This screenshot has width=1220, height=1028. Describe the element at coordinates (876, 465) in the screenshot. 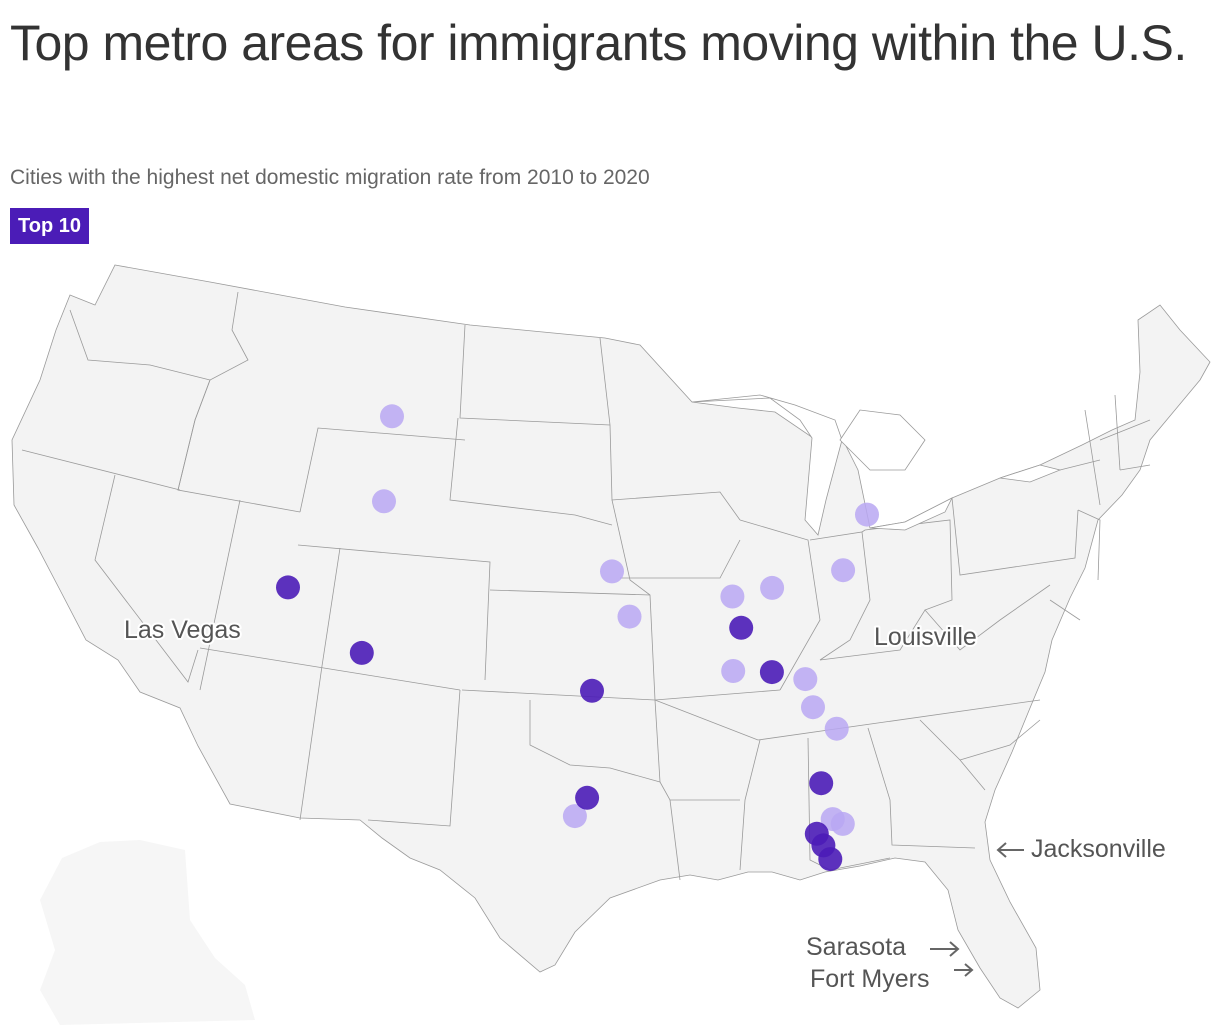

I see `great-lakes` at that location.